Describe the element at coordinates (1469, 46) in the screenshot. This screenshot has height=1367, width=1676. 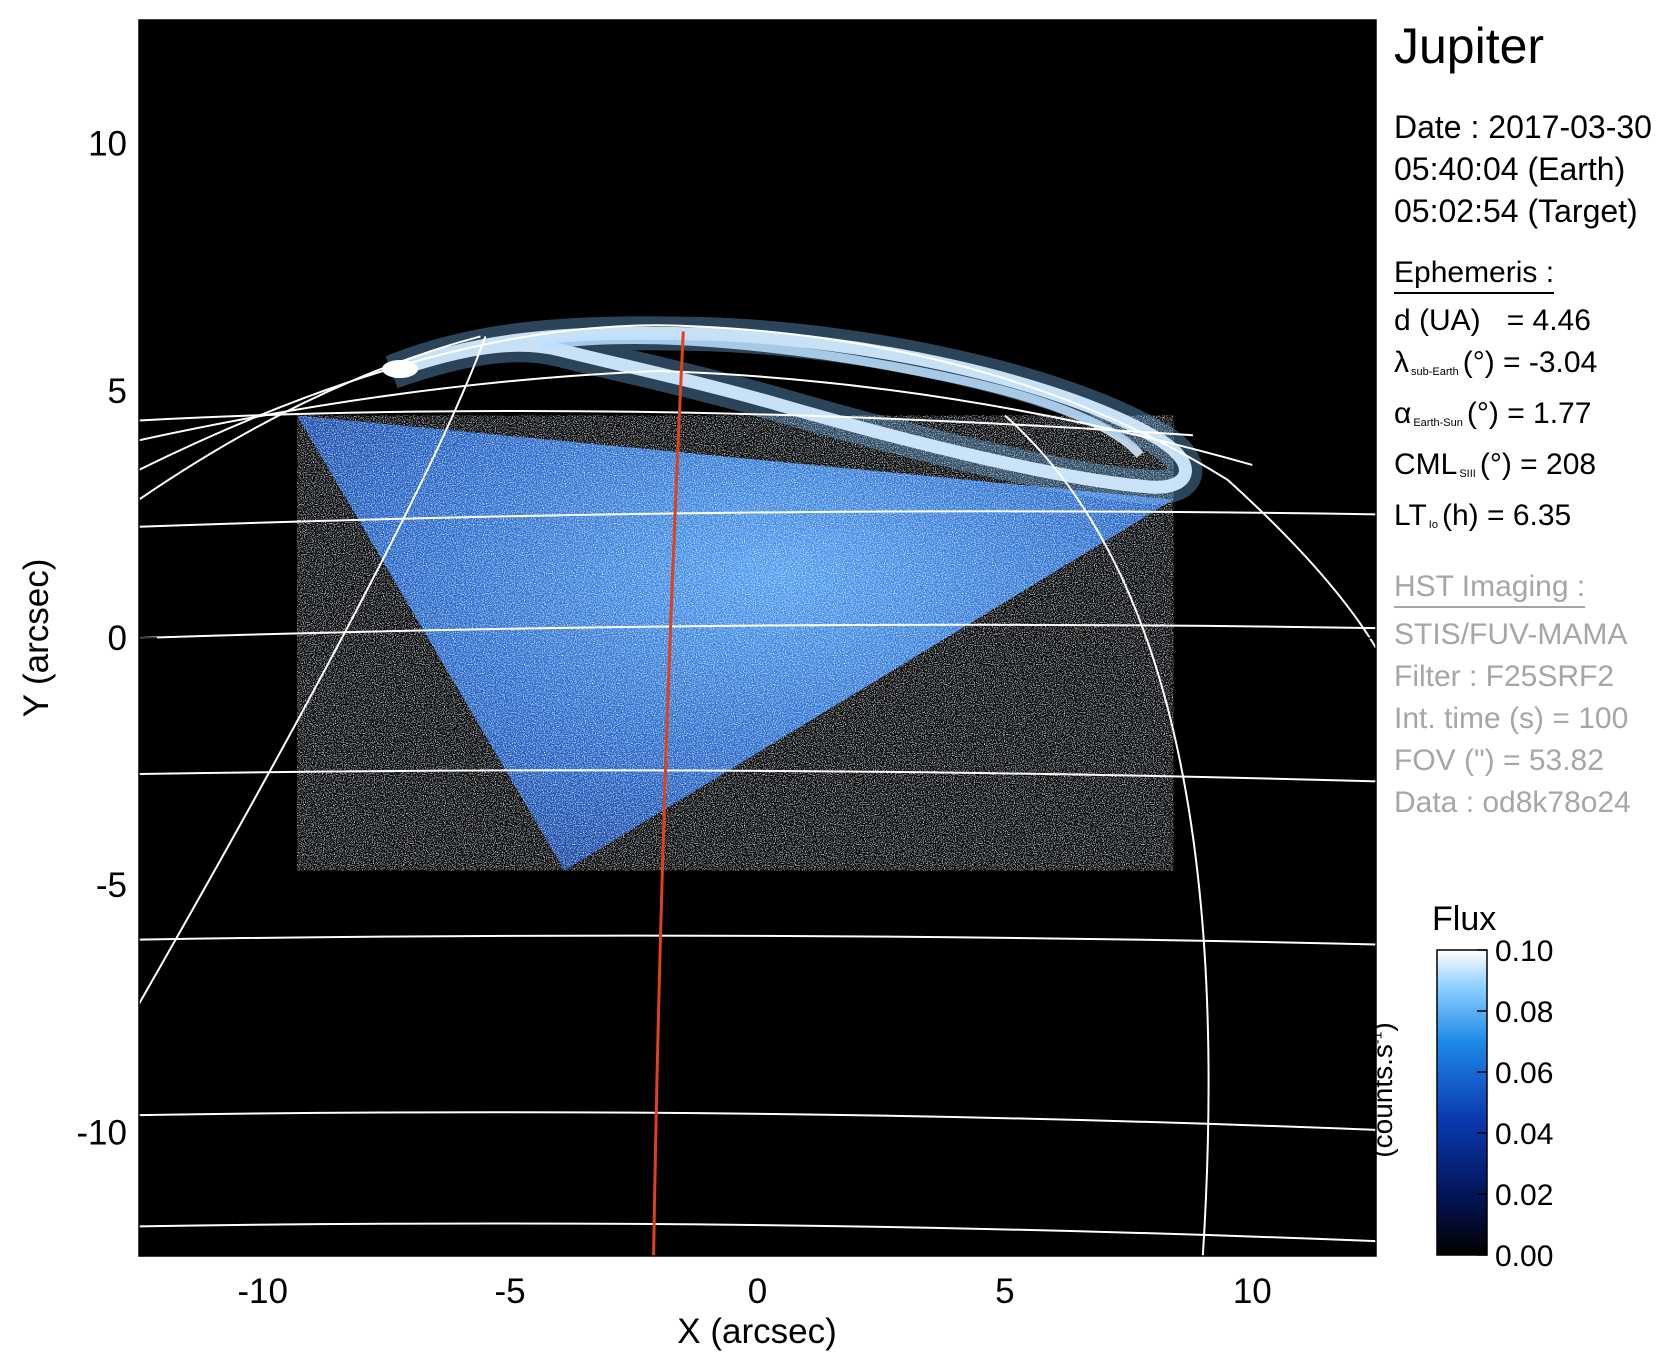
I see `target-title: Jupiter` at that location.